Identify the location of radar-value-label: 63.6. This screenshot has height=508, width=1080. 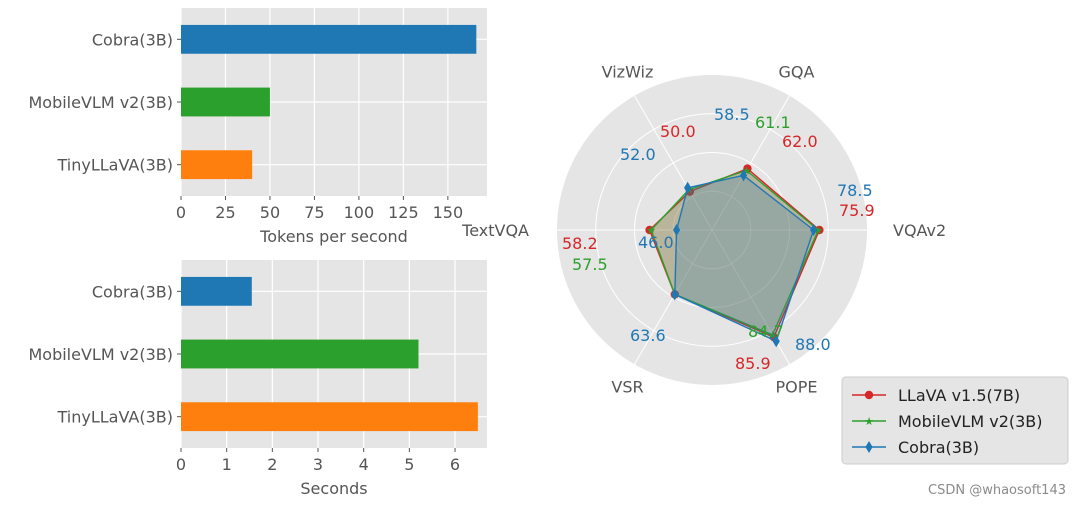
(648, 335).